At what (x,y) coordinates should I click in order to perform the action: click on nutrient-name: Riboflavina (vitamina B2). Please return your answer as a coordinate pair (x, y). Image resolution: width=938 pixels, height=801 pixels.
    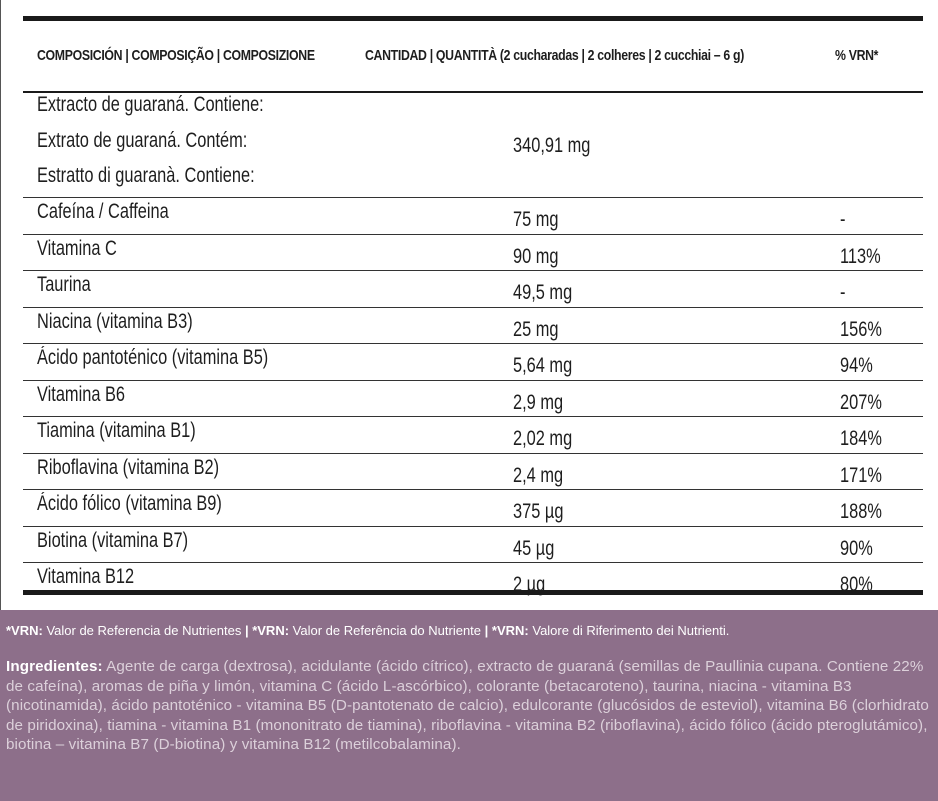
    Looking at the image, I should click on (128, 467).